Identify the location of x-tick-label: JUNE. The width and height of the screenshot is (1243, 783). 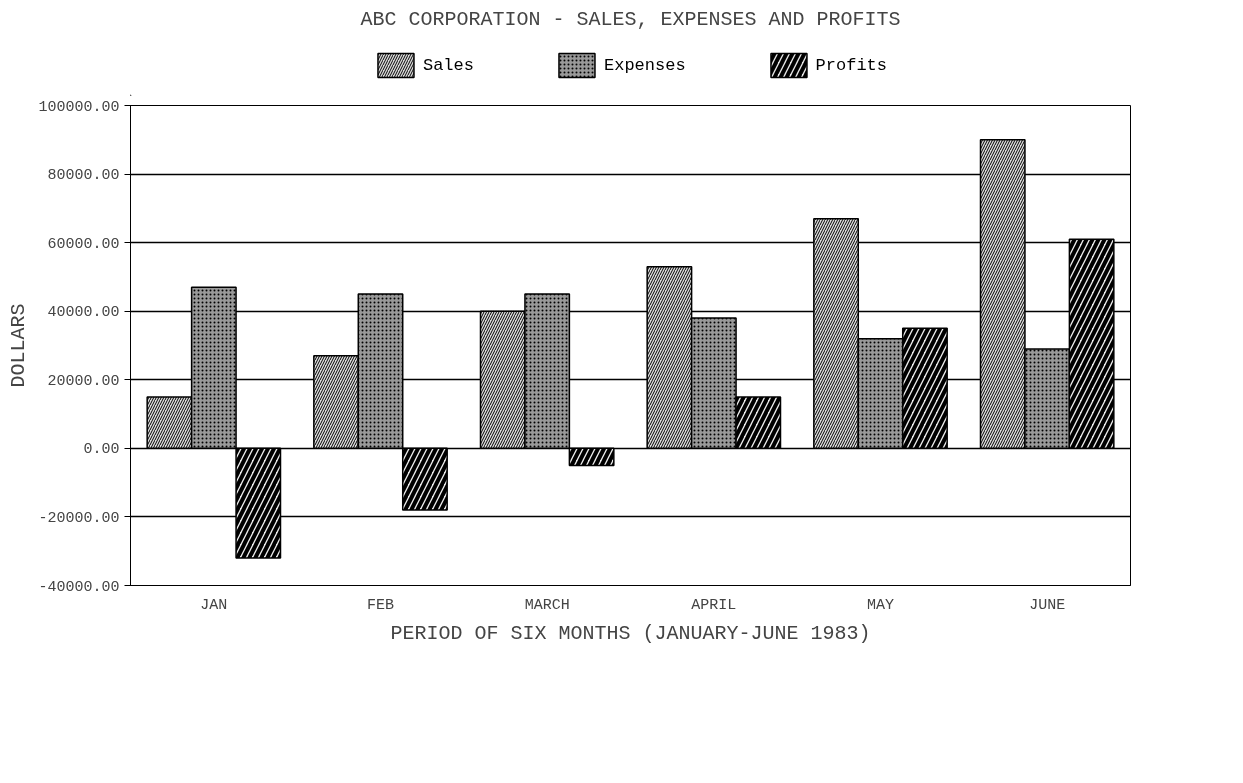
(1047, 605).